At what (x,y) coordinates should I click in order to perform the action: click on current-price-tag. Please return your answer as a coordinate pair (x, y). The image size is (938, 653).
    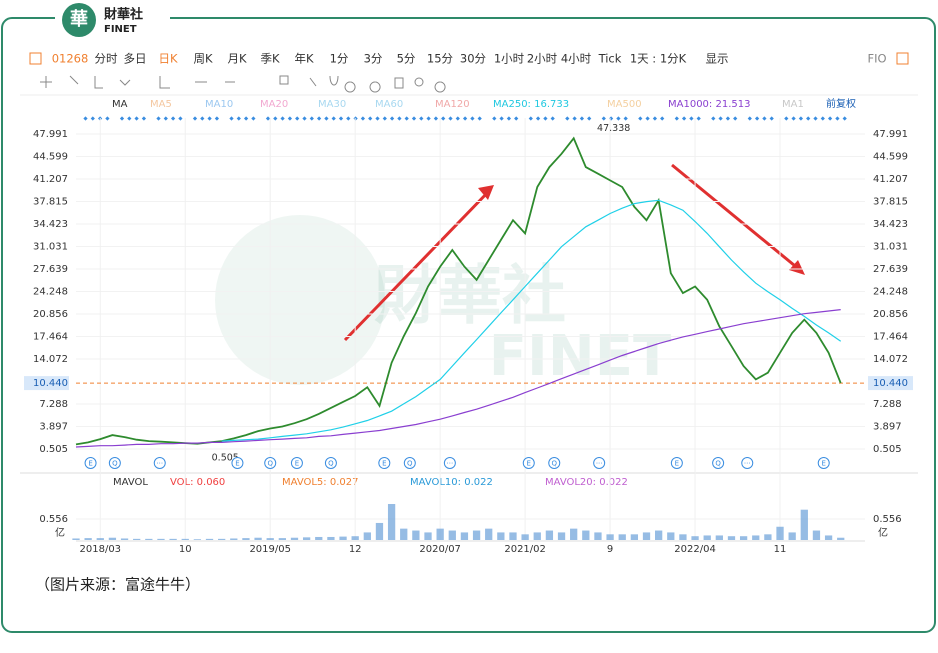
    Looking at the image, I should click on (46, 383).